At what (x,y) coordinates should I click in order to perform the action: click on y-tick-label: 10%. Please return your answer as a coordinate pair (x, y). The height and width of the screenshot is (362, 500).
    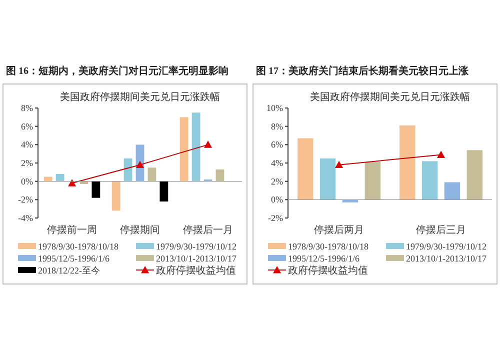
    Looking at the image, I should click on (275, 108).